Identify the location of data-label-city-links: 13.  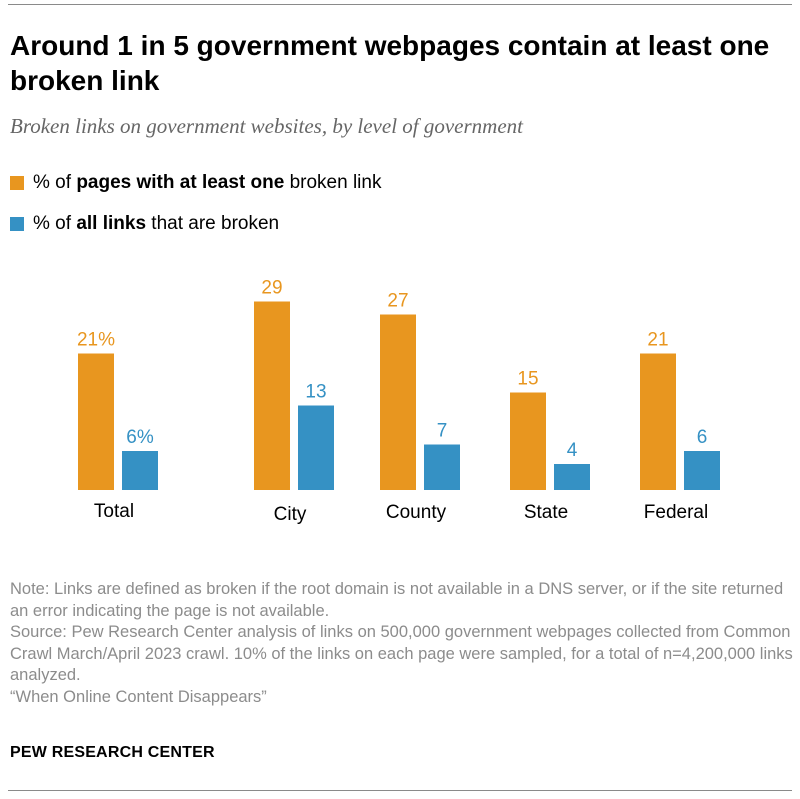
(315, 392).